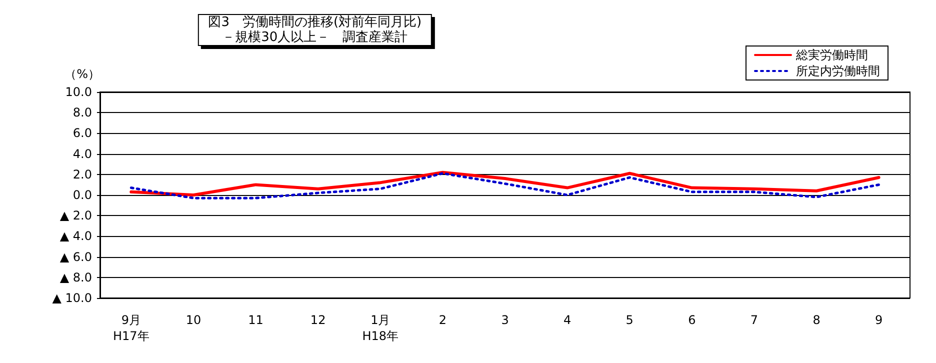  I want to click on x-tick-label: 7, so click(754, 320).